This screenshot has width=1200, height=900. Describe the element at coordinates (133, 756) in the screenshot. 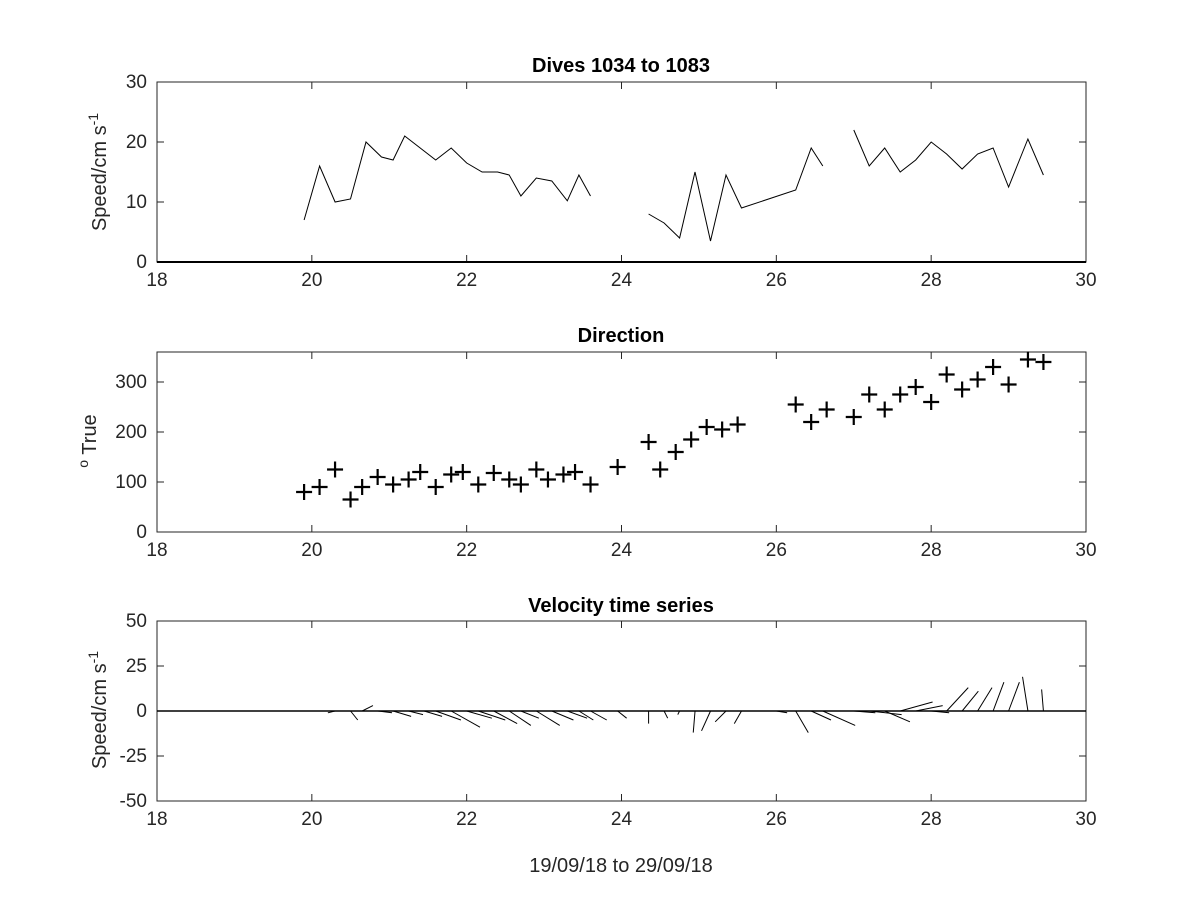

I see `y-tick-label: -25` at that location.